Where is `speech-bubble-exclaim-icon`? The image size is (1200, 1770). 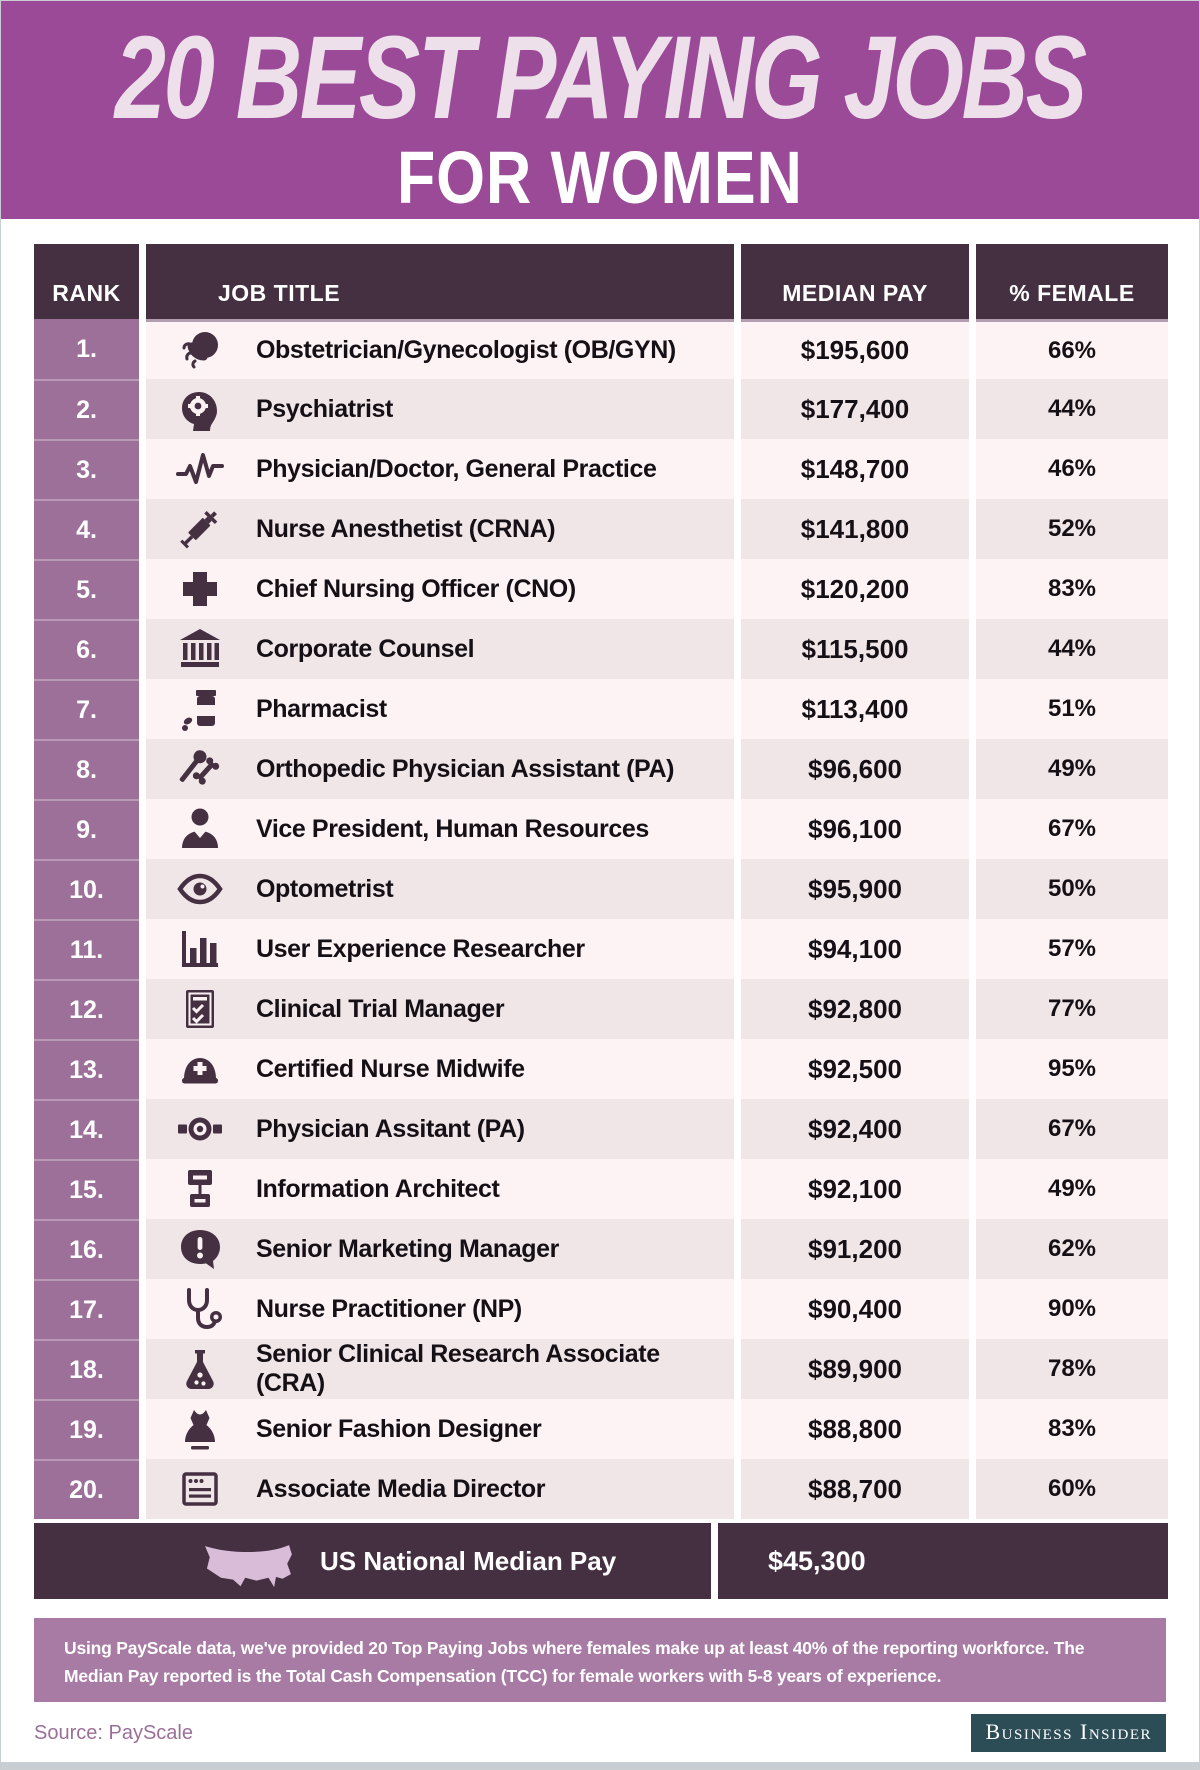 speech-bubble-exclaim-icon is located at coordinates (200, 1249).